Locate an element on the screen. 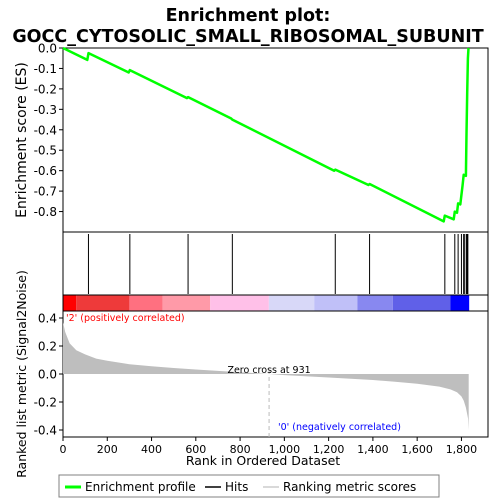 The image size is (500, 500). metric-y-axis: 0.4 0.2 0.0 -0.2 -0.4 is located at coordinates (48, 375).